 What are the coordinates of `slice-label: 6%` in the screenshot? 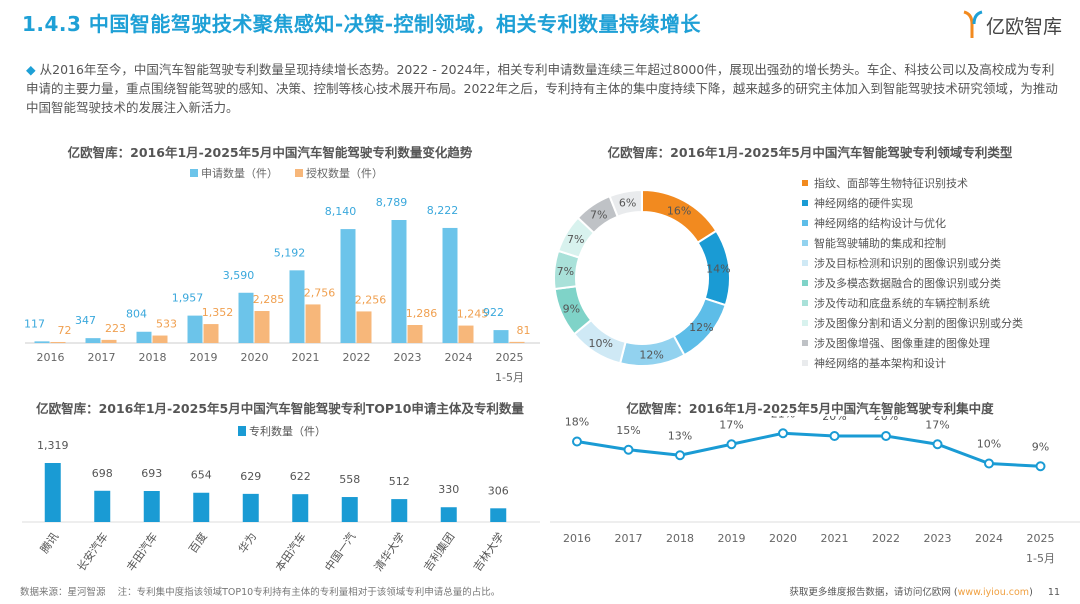 It's located at (627, 202).